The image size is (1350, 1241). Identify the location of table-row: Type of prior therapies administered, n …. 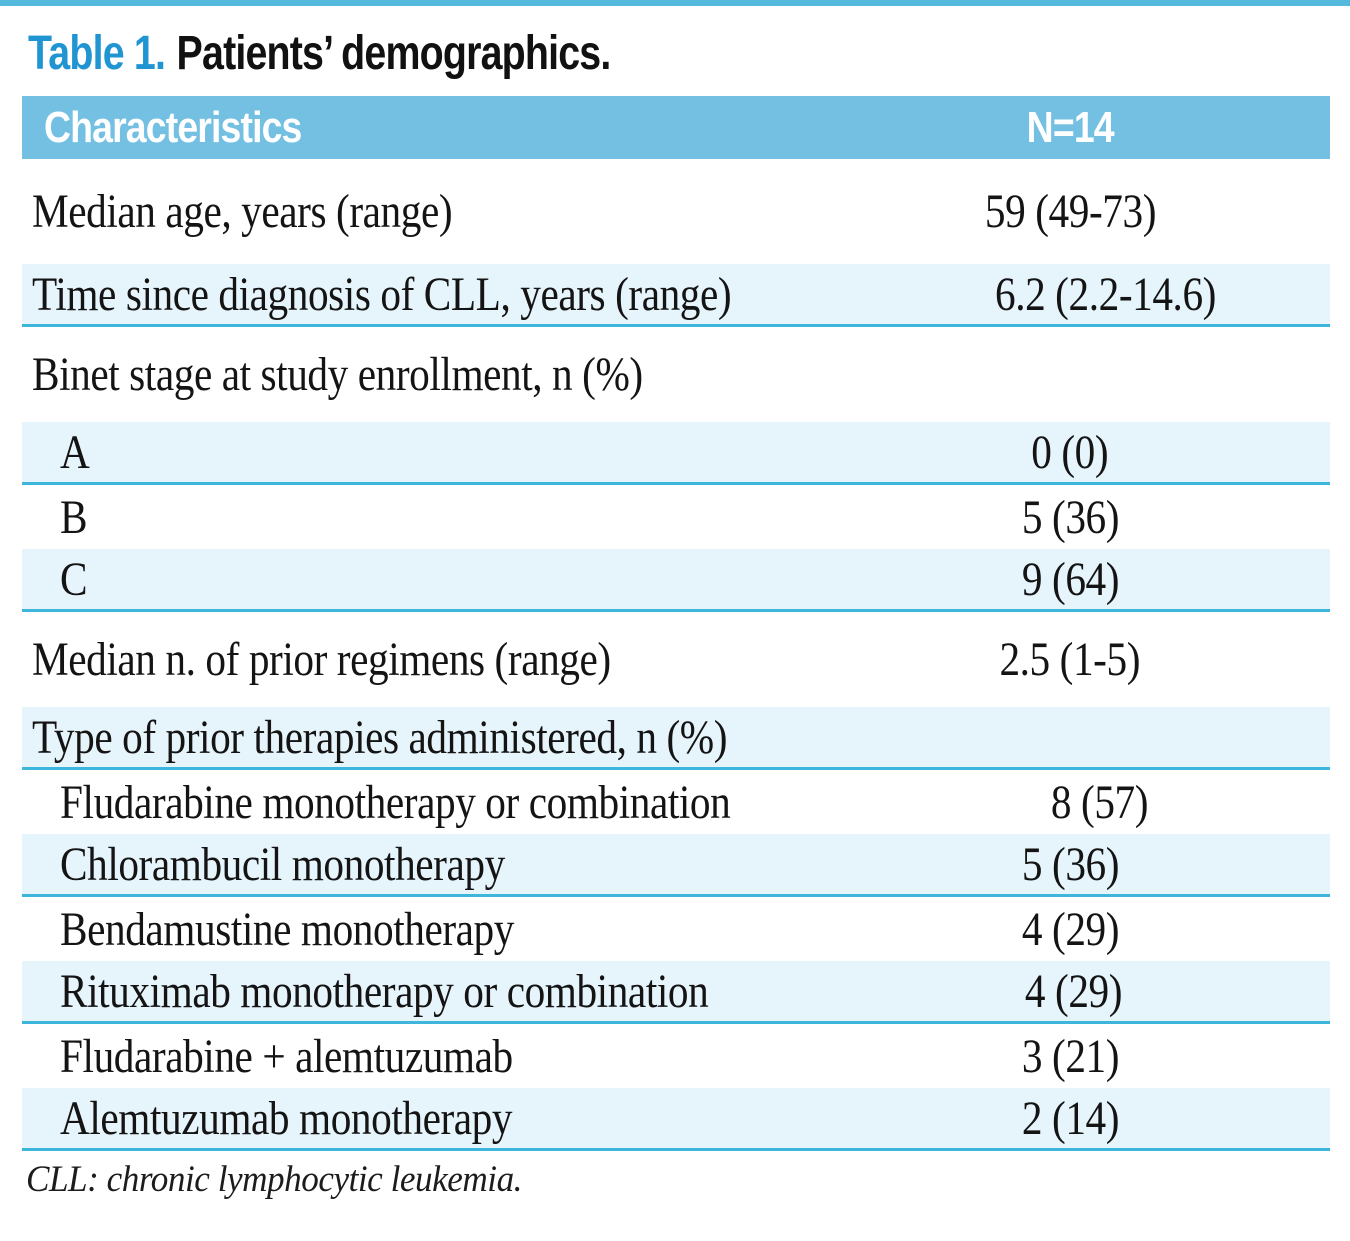
(676, 738).